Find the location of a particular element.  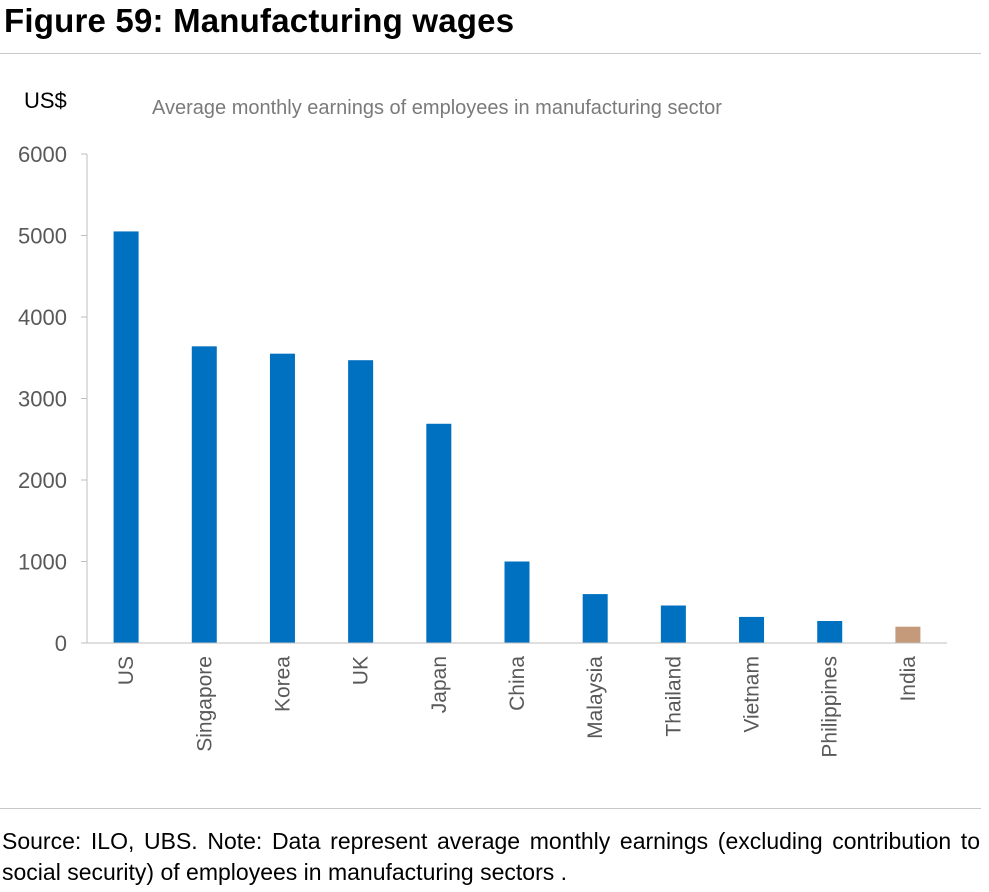

y-axis: 0 1000 2000 3000 4000 5000 6000 is located at coordinates (53, 399).